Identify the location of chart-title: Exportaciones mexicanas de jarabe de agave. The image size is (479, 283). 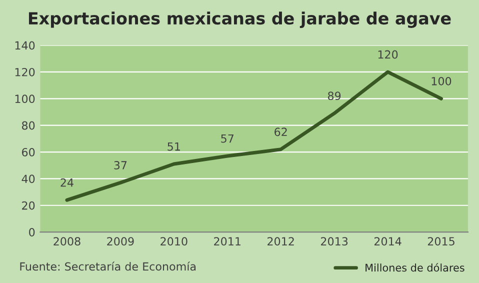
(239, 20).